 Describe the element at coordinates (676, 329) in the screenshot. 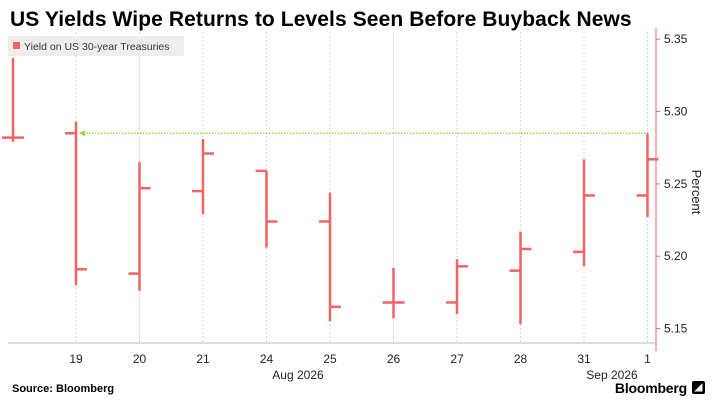

I see `y-tick-label: 5.15` at that location.